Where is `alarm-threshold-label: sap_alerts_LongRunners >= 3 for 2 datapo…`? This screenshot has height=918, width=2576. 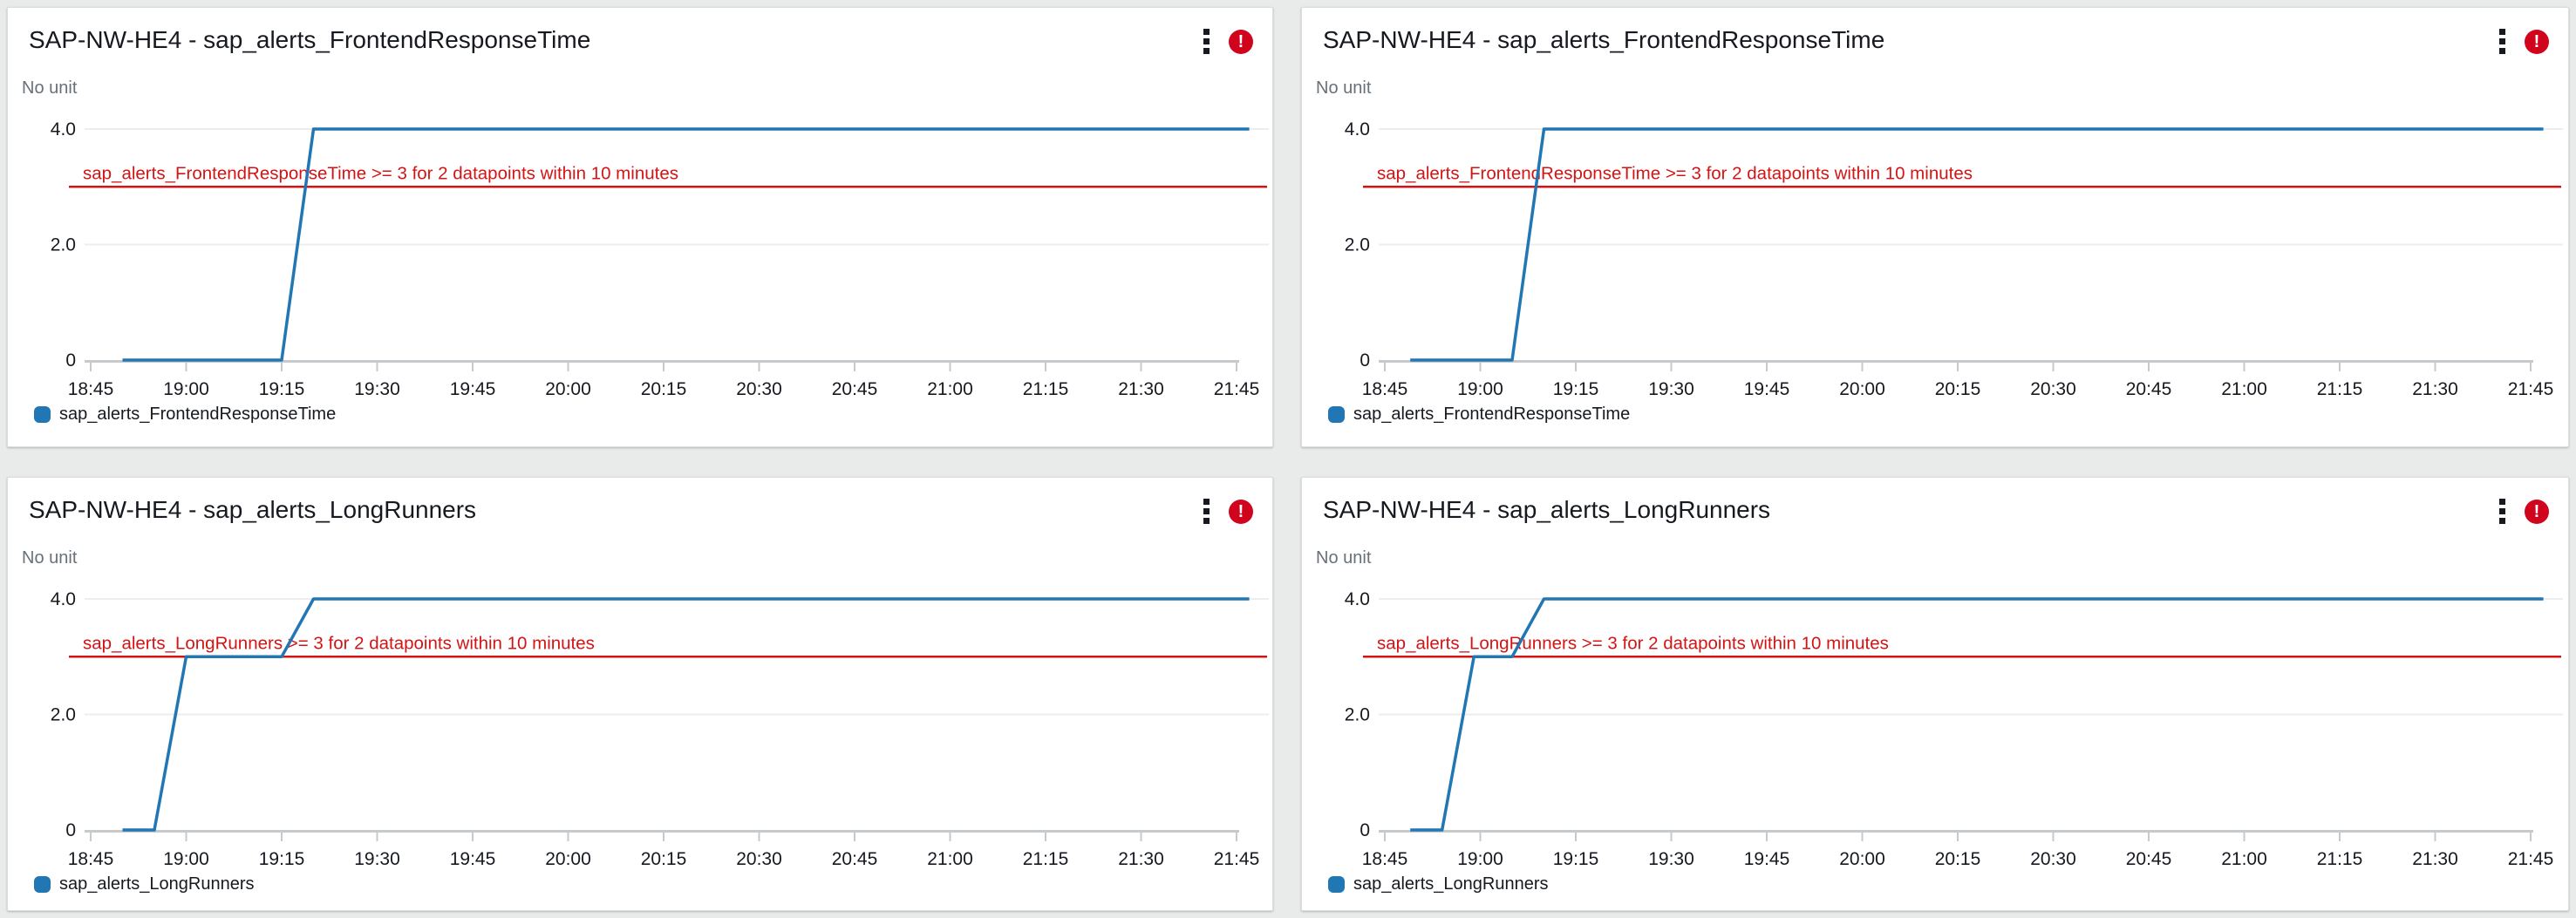
alarm-threshold-label: sap_alerts_LongRunners >= 3 for 2 datapo… is located at coordinates (339, 643).